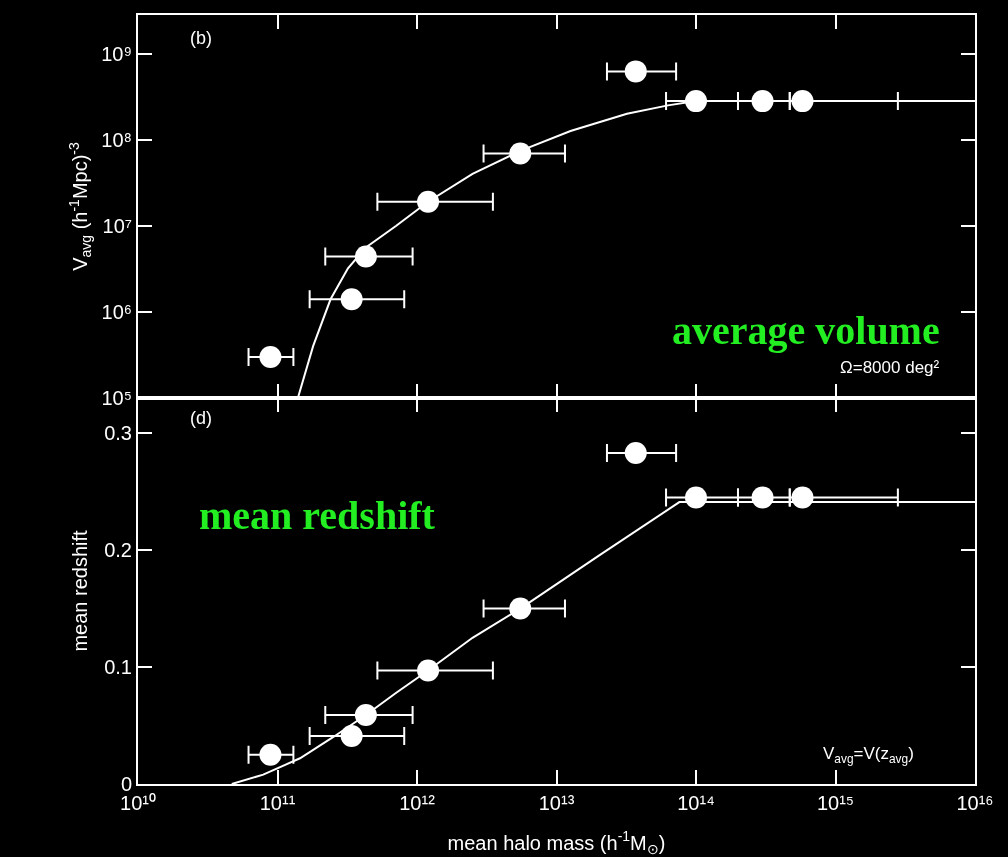 The image size is (1008, 857). What do you see at coordinates (277, 803) in the screenshot?
I see `x-tick-label: 10¹¹` at bounding box center [277, 803].